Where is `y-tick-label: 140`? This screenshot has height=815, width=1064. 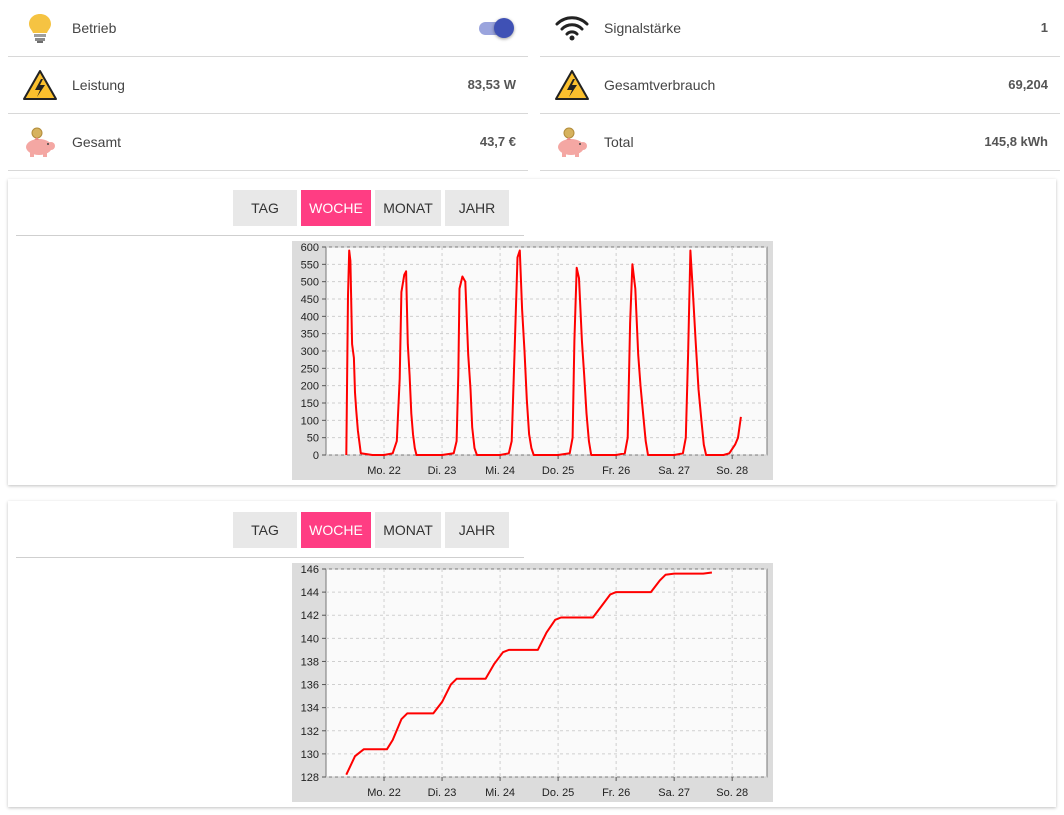
y-tick-label: 140 is located at coordinates (310, 639).